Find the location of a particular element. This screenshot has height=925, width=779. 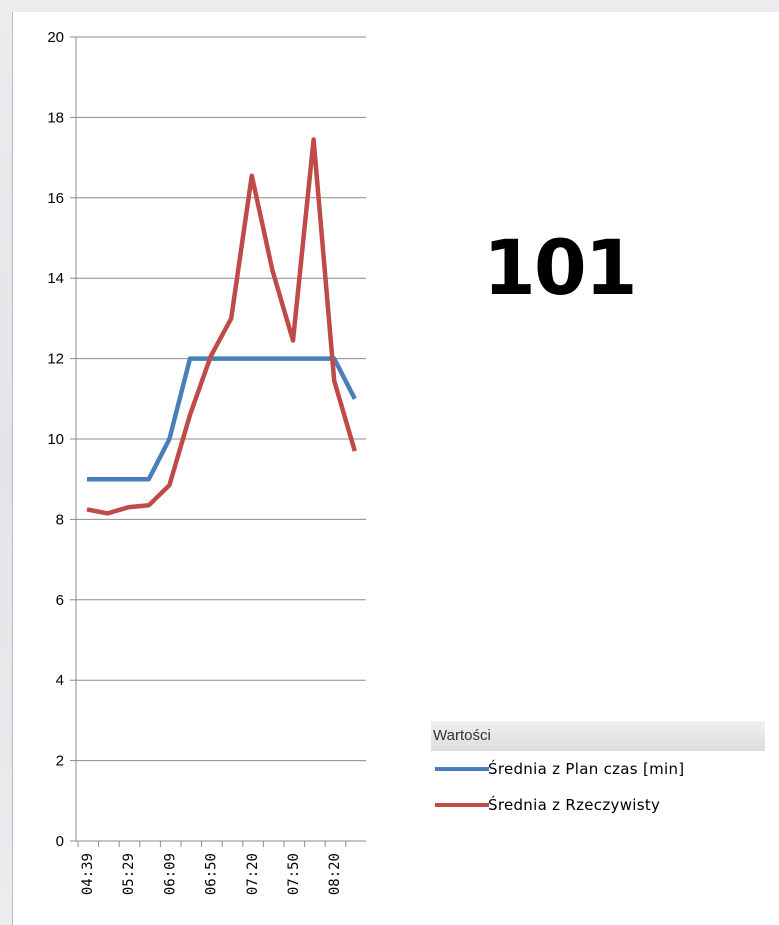

x-axis-tick-labels: 04:39 05:29 06:09 06:50 07:20 07:50 08:20 is located at coordinates (211, 874).